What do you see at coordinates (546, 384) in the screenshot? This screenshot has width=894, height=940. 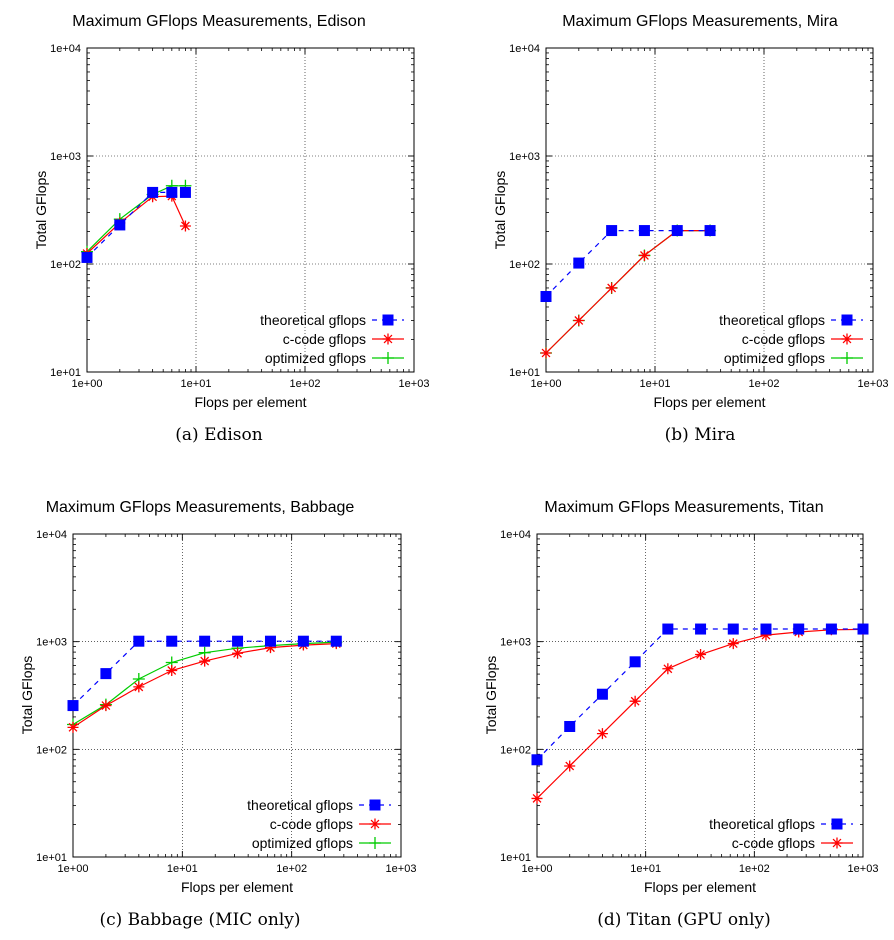 I see `x-tick-label: 1e+00` at bounding box center [546, 384].